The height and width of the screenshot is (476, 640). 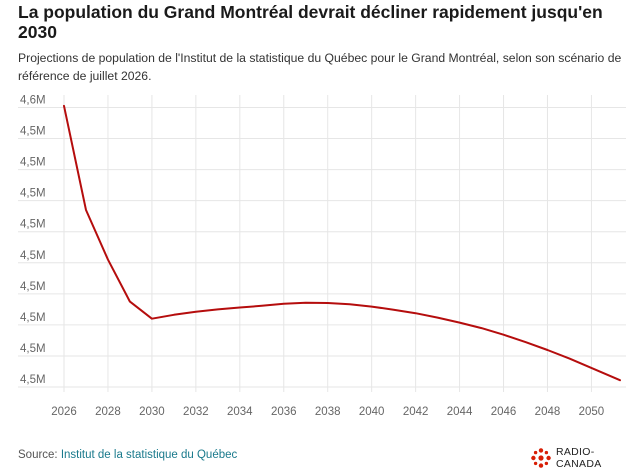 What do you see at coordinates (33, 241) in the screenshot?
I see `y-axis-ticks: 4,6M 4,5M 4,5M 4,5M 4,5M 4,5M 4,5M 4,5M 4,5M 4,5M` at bounding box center [33, 241].